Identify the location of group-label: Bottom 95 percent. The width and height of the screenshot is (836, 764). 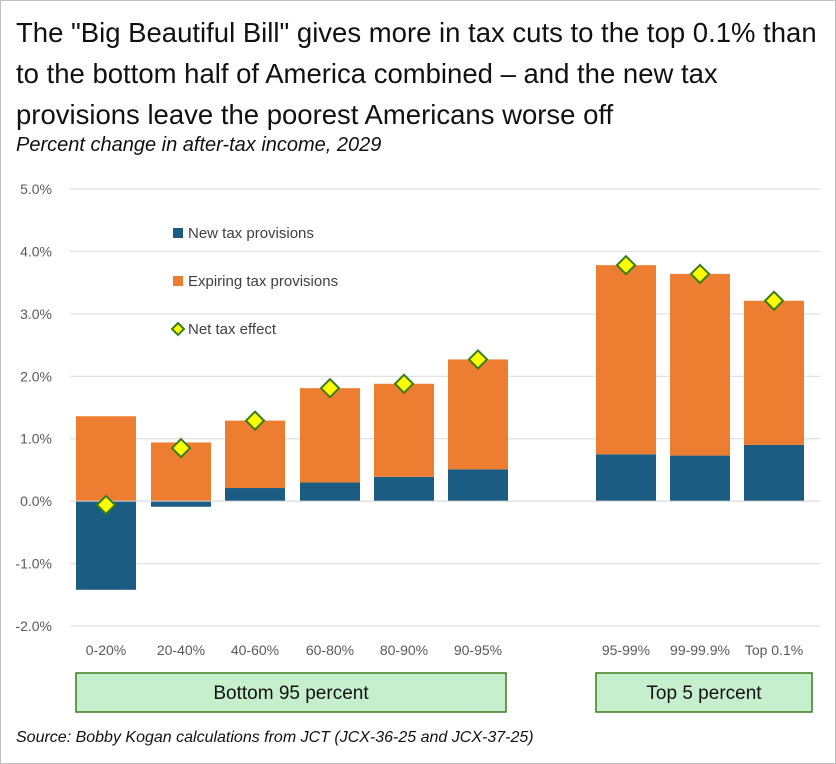
(291, 693).